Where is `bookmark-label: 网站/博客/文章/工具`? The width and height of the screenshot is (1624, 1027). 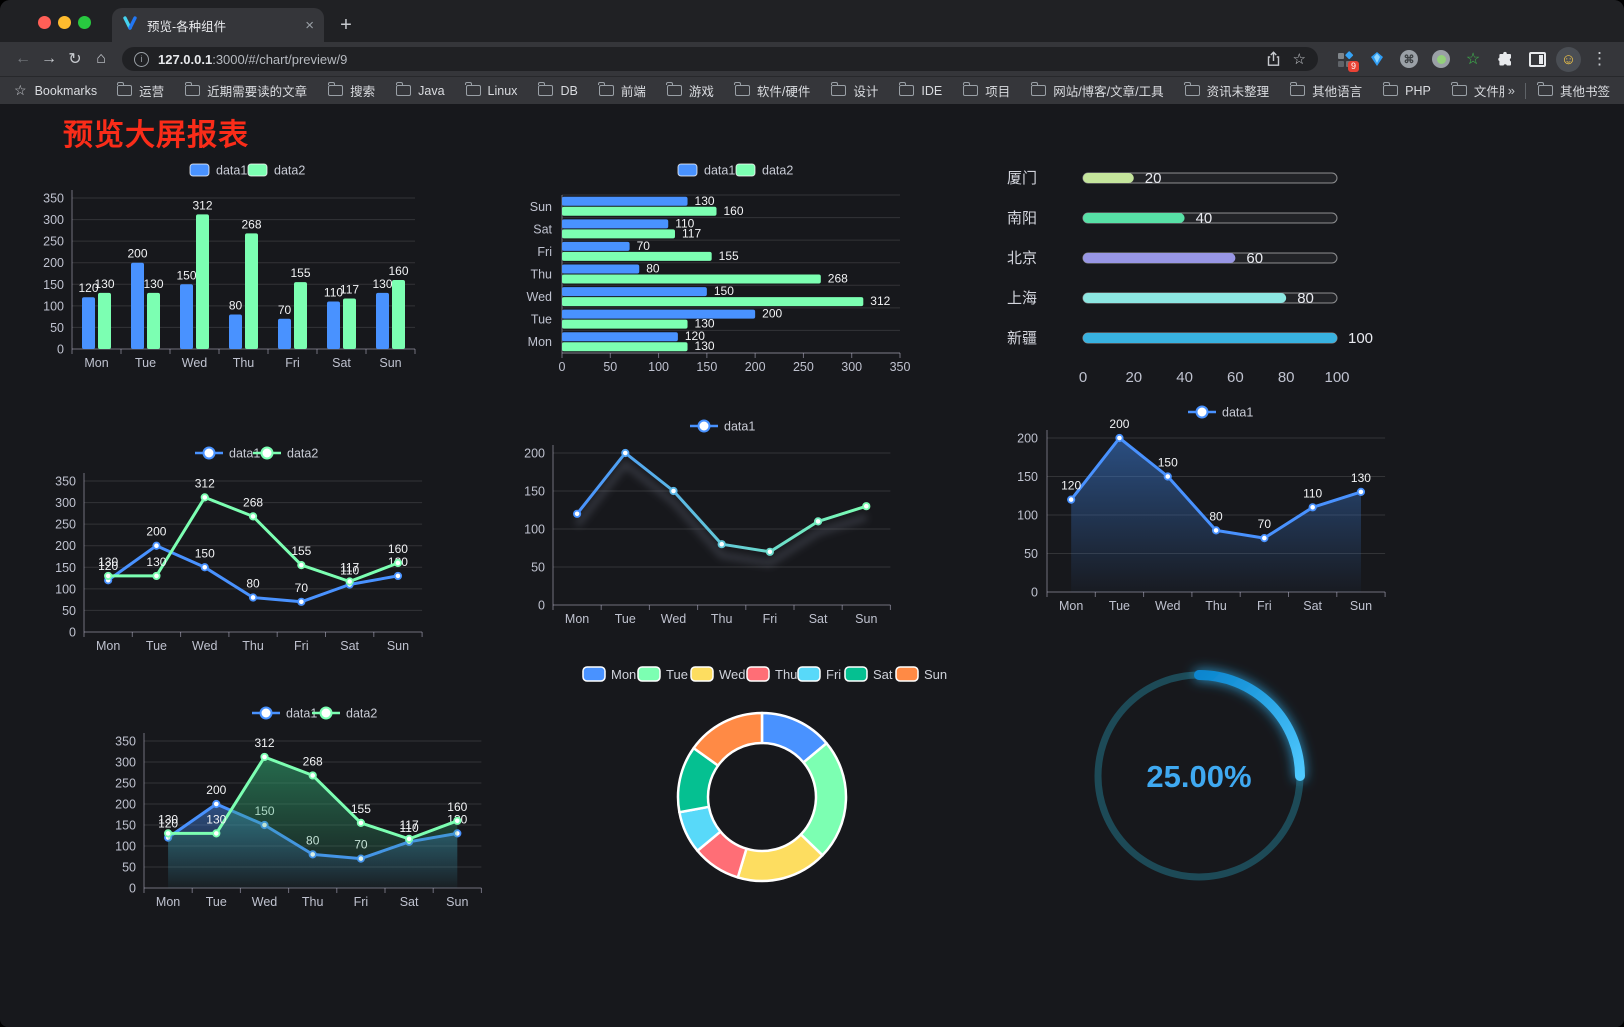 bookmark-label: 网站/博客/文章/工具 is located at coordinates (1108, 92).